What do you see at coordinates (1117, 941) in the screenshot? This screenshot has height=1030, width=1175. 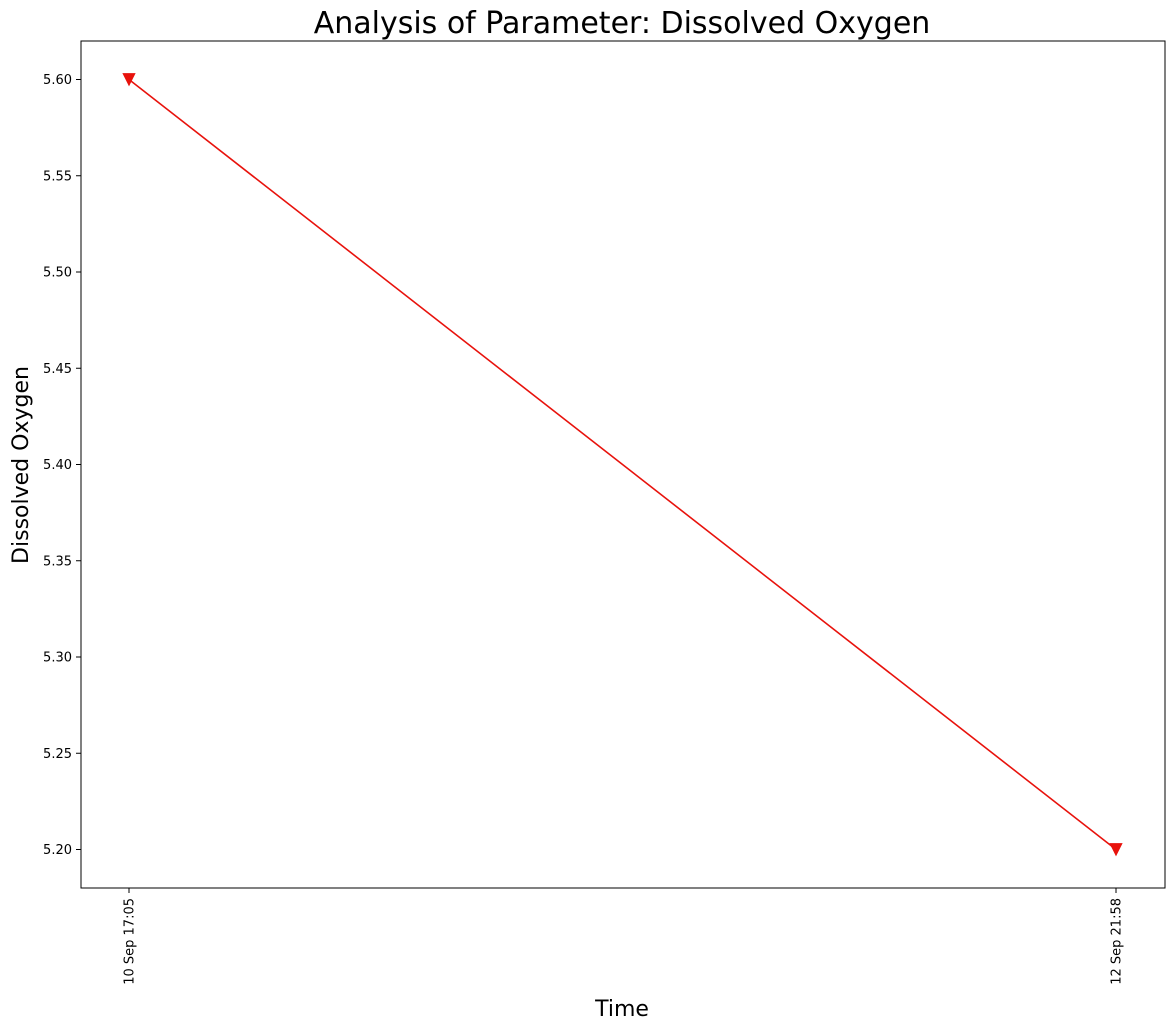 I see `x-tick-label: 12 Sep 21:58` at bounding box center [1117, 941].